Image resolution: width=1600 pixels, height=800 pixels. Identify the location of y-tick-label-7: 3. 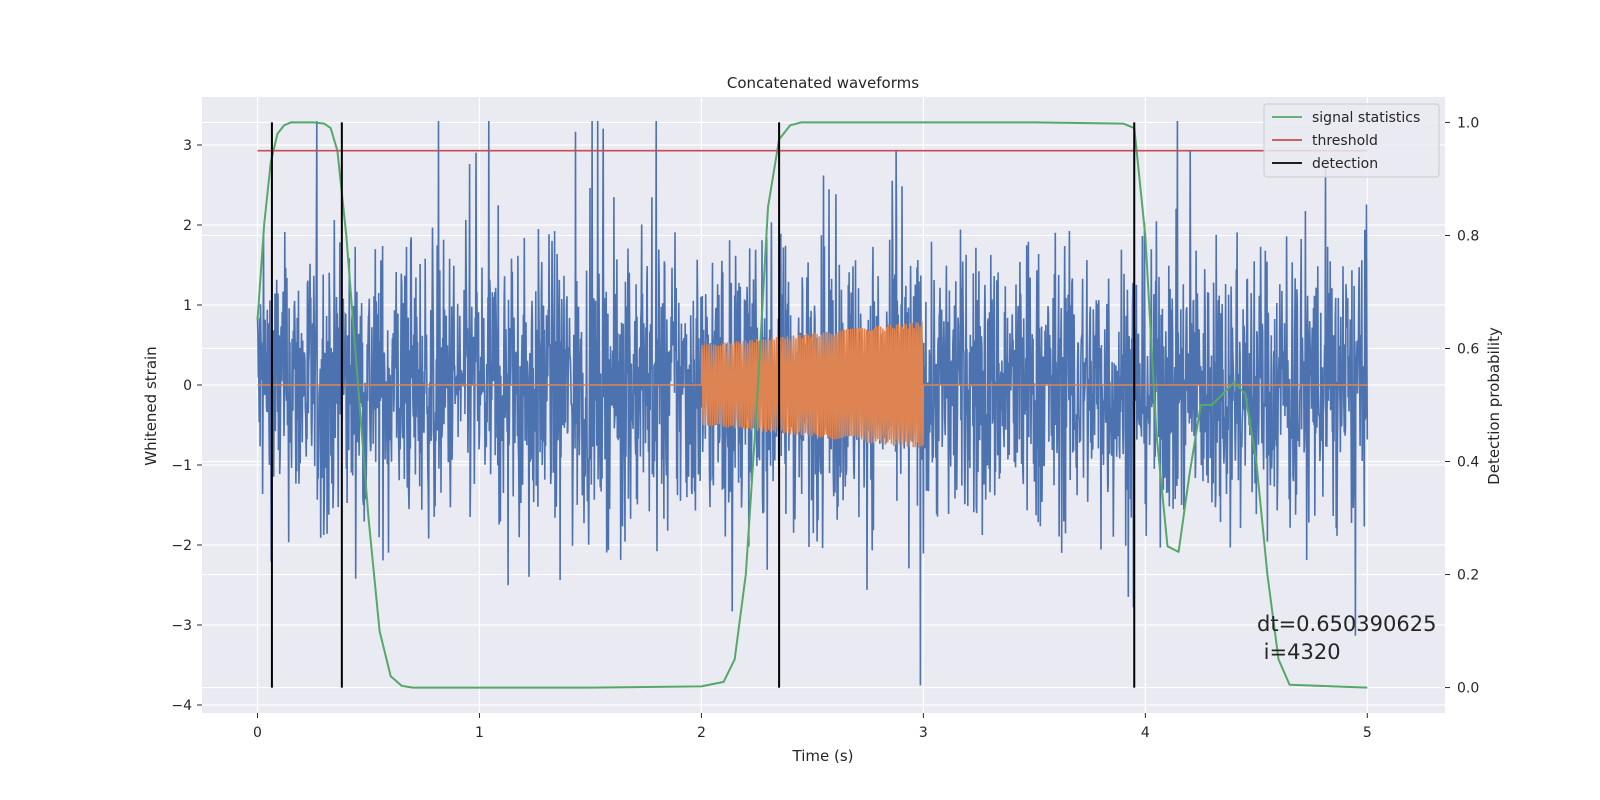
(187, 146).